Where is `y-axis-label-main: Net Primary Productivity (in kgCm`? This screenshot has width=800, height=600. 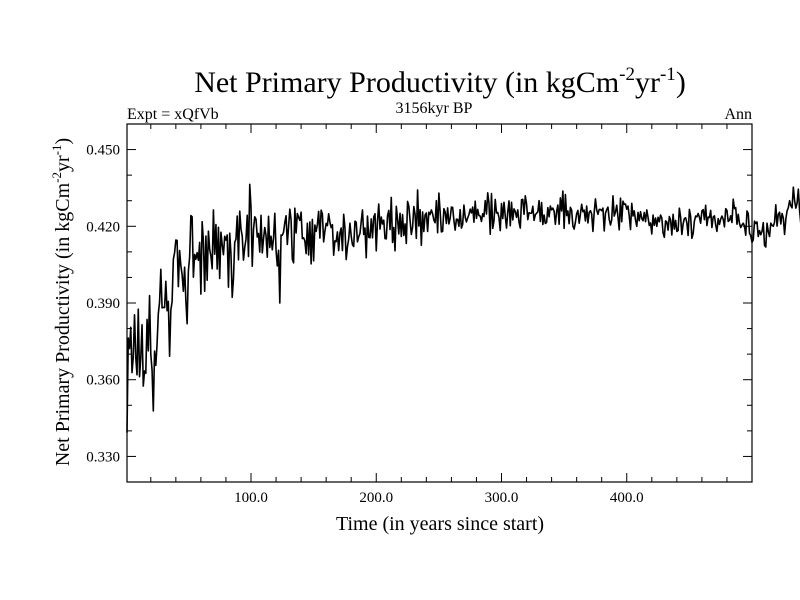
y-axis-label-main: Net Primary Productivity (in kgCm is located at coordinates (63, 324).